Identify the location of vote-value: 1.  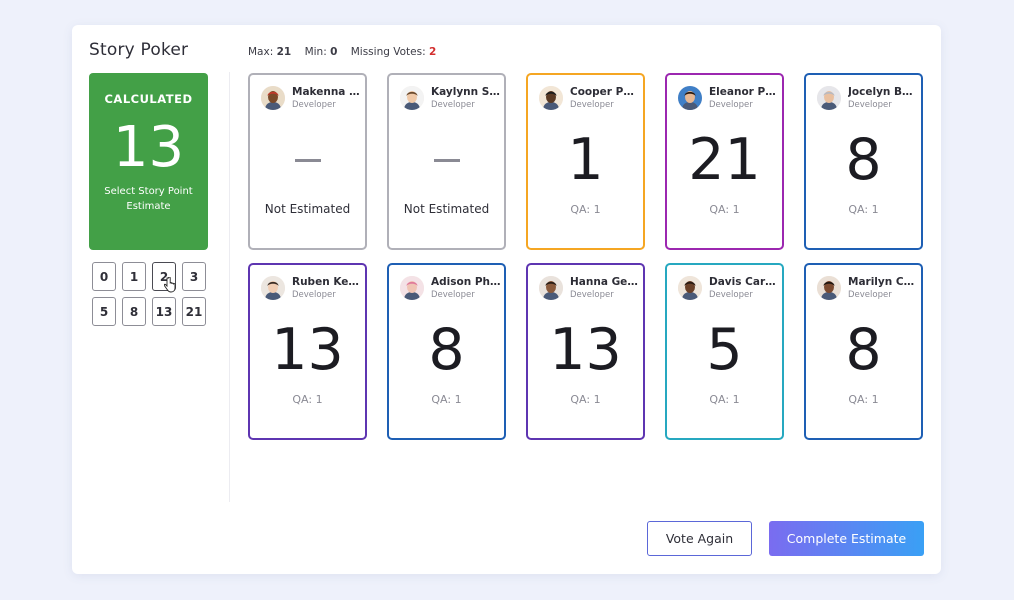
(585, 160).